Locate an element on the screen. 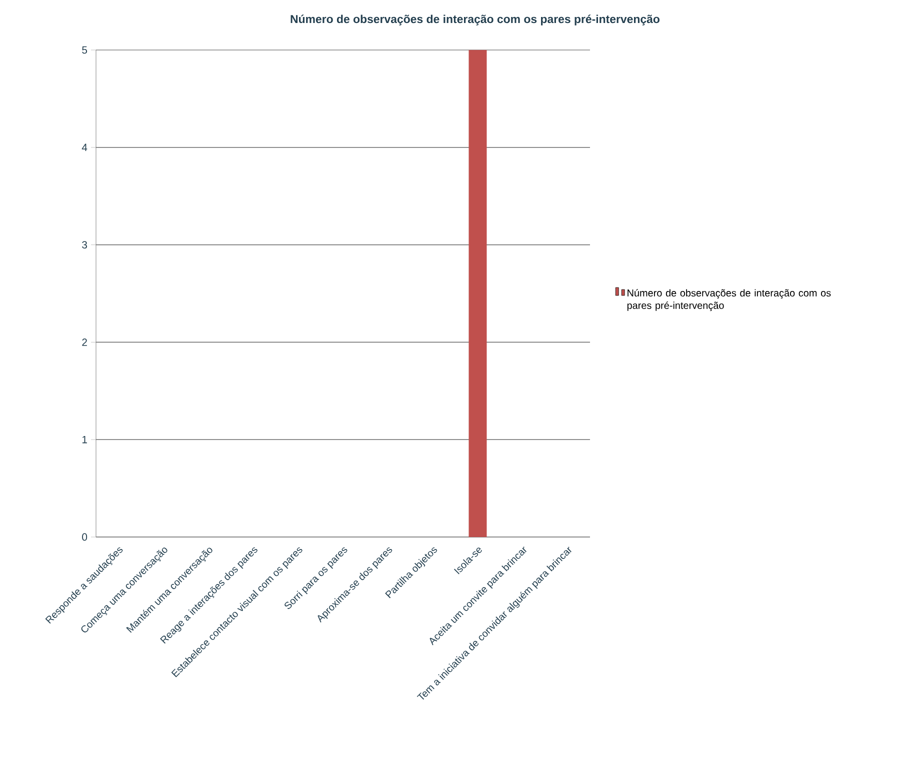  legend-label: Número de observações de interação com os pares pré-intervenção is located at coordinates (729, 300).